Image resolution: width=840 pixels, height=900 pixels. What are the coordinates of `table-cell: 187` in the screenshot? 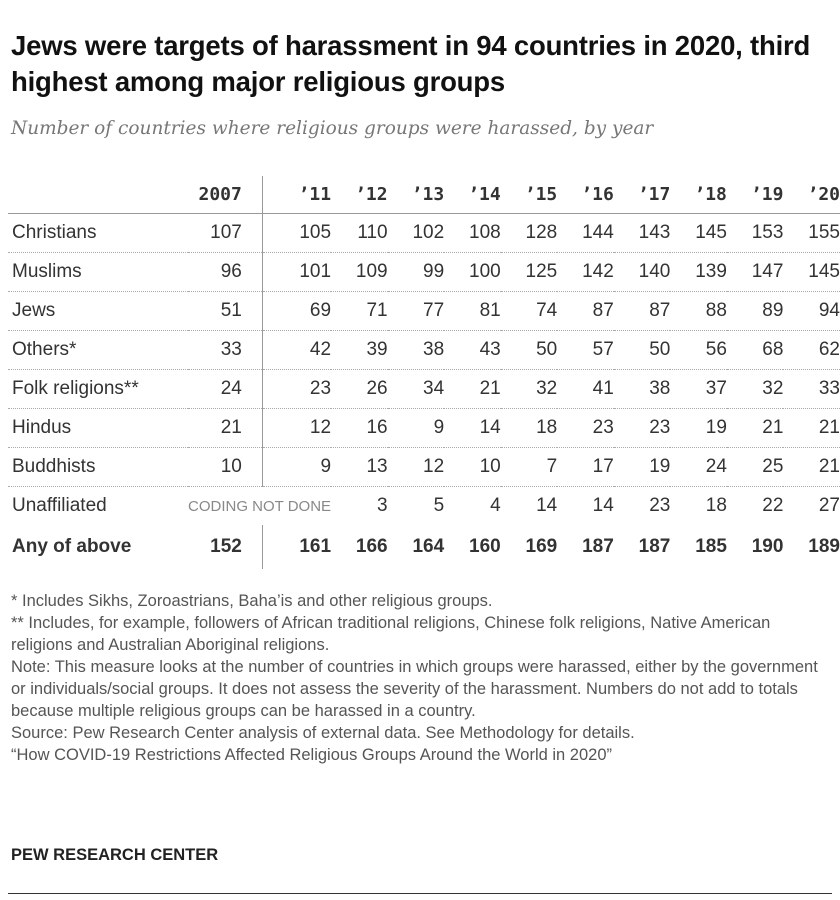 It's located at (654, 546).